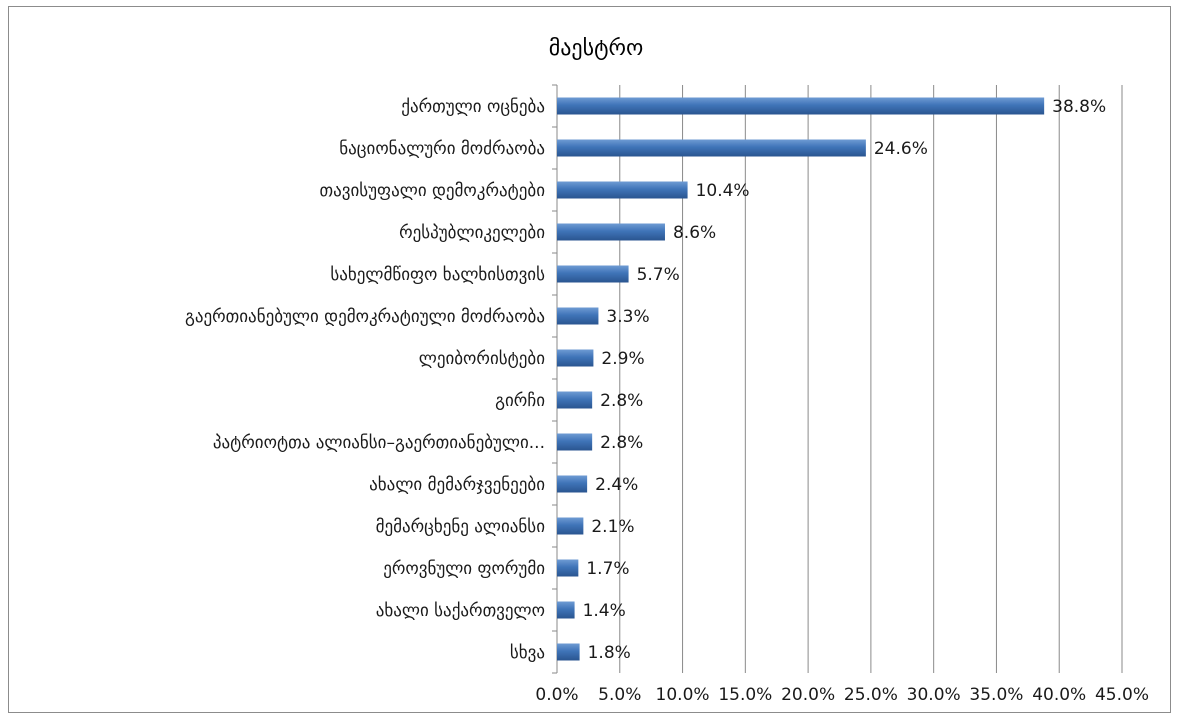 The image size is (1179, 719). I want to click on category-label: სახელმწიფო ხალხისთვის, so click(437, 275).